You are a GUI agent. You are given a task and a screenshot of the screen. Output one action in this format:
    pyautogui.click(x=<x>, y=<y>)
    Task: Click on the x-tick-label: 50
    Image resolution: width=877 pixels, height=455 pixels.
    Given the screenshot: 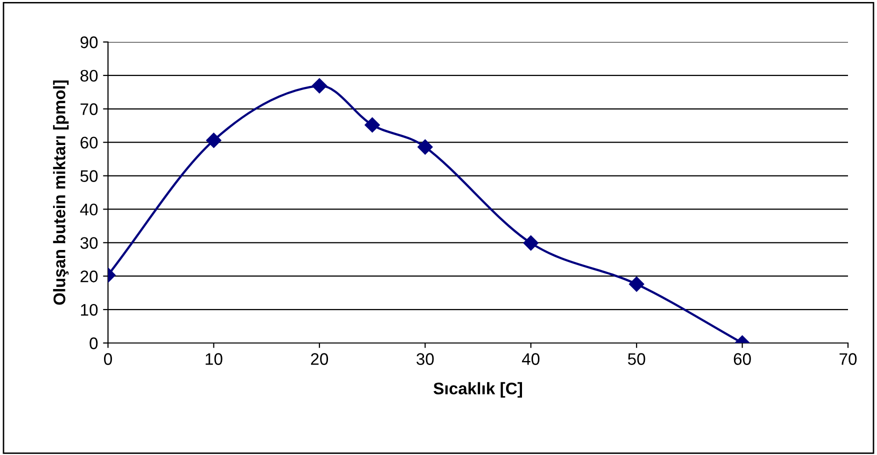 What is the action you would take?
    pyautogui.click(x=637, y=359)
    